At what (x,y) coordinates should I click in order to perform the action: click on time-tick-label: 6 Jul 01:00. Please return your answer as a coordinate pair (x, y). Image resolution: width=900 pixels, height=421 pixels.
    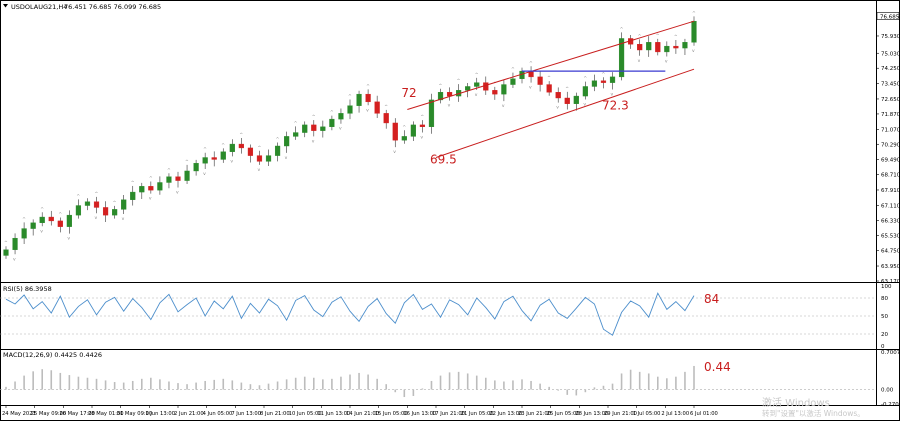
    Looking at the image, I should click on (704, 414).